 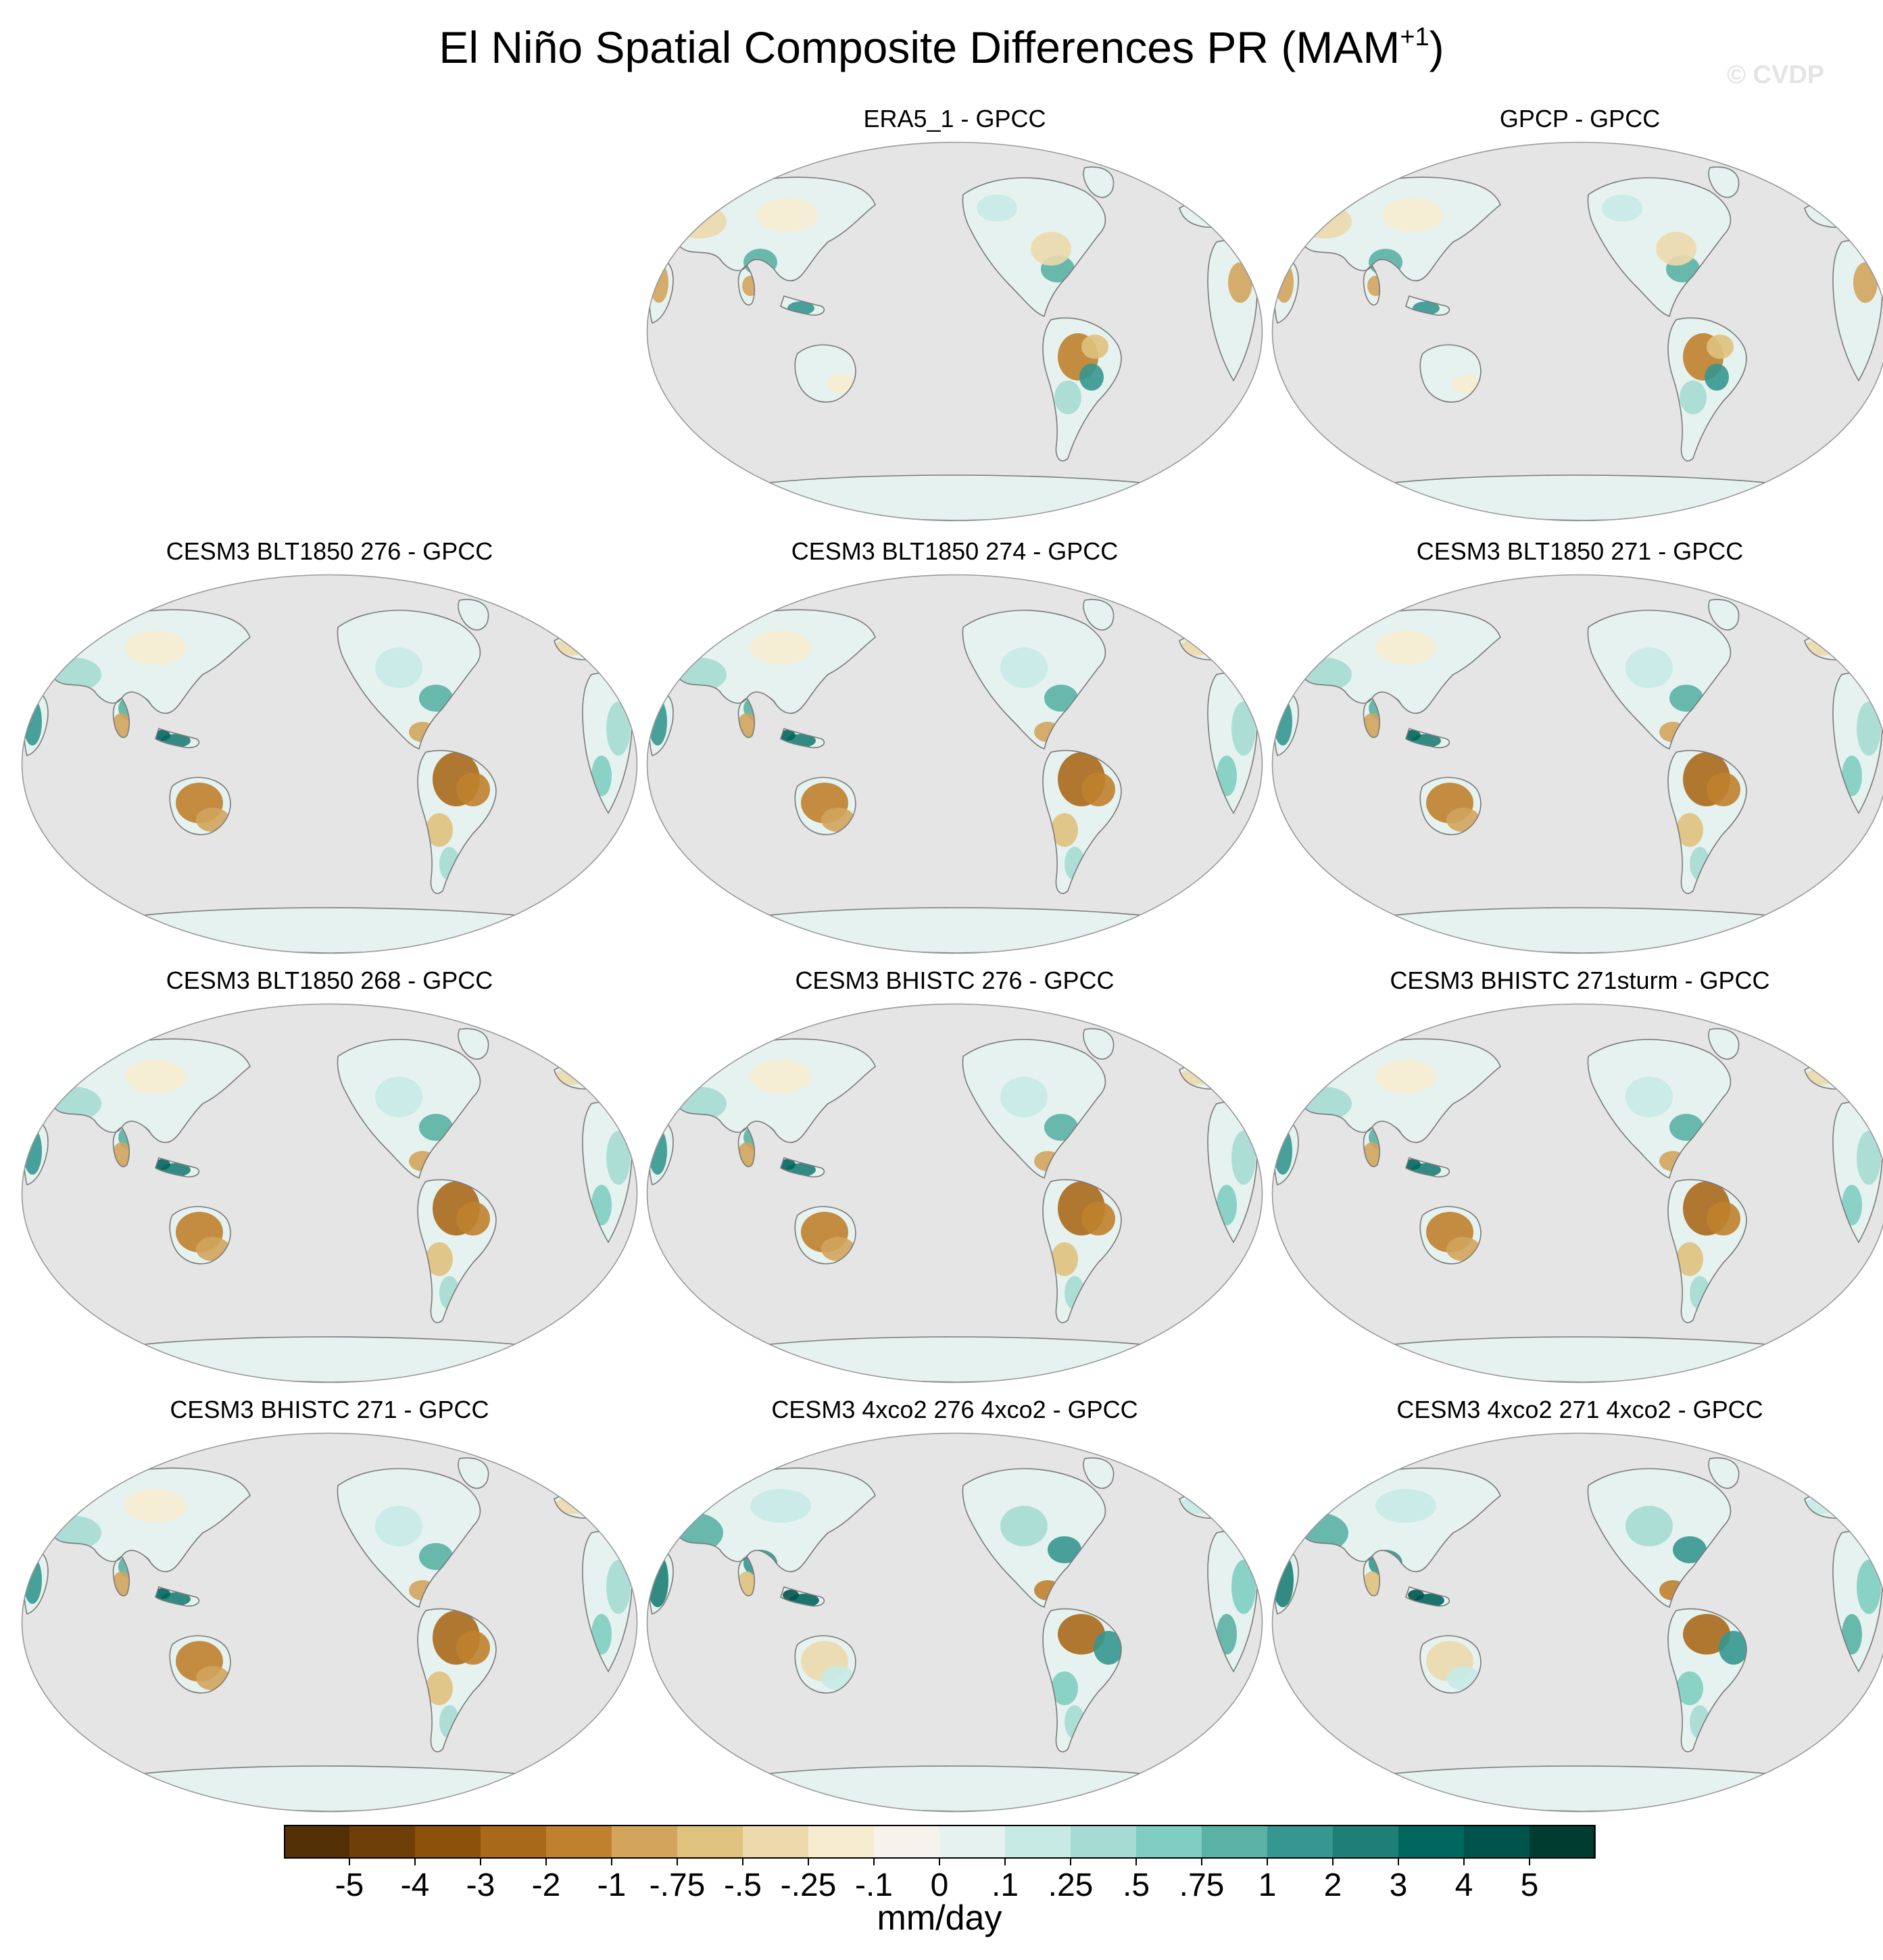 I want to click on panel-title: CESM3 4xco2 276 4xco2 - GPCC, so click(x=954, y=1409).